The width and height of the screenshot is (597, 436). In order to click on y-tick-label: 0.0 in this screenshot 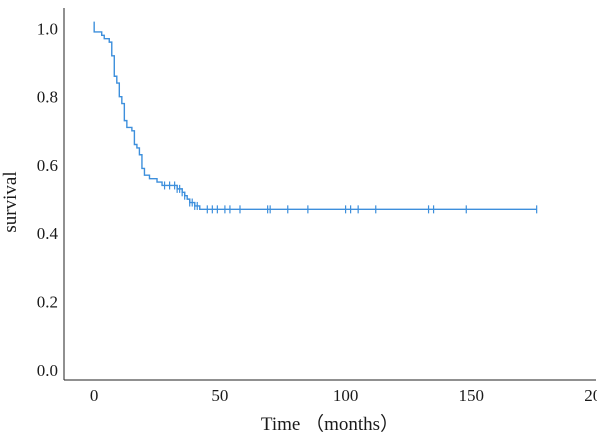, I will do `click(47, 370)`.